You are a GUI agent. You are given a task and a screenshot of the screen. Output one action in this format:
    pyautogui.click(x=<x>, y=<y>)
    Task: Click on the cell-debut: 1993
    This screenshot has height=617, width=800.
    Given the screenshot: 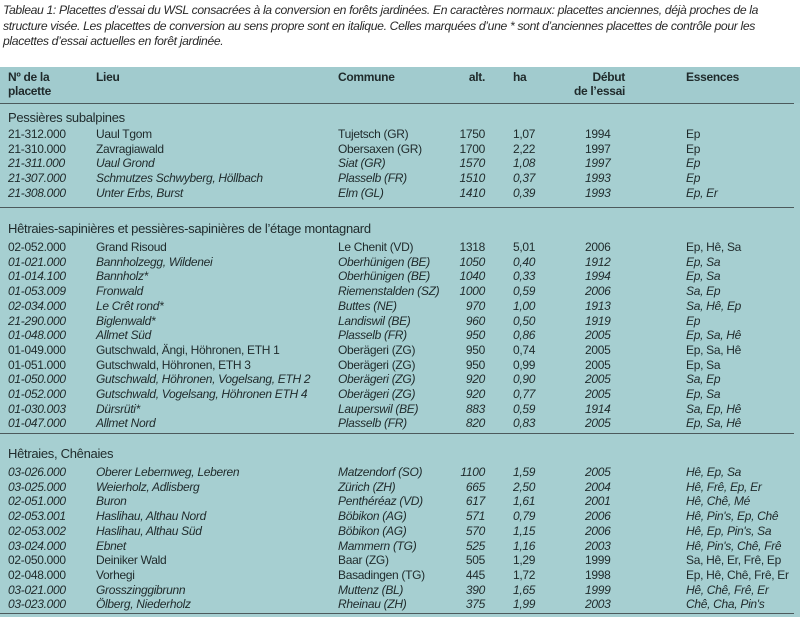 What is the action you would take?
    pyautogui.click(x=598, y=192)
    